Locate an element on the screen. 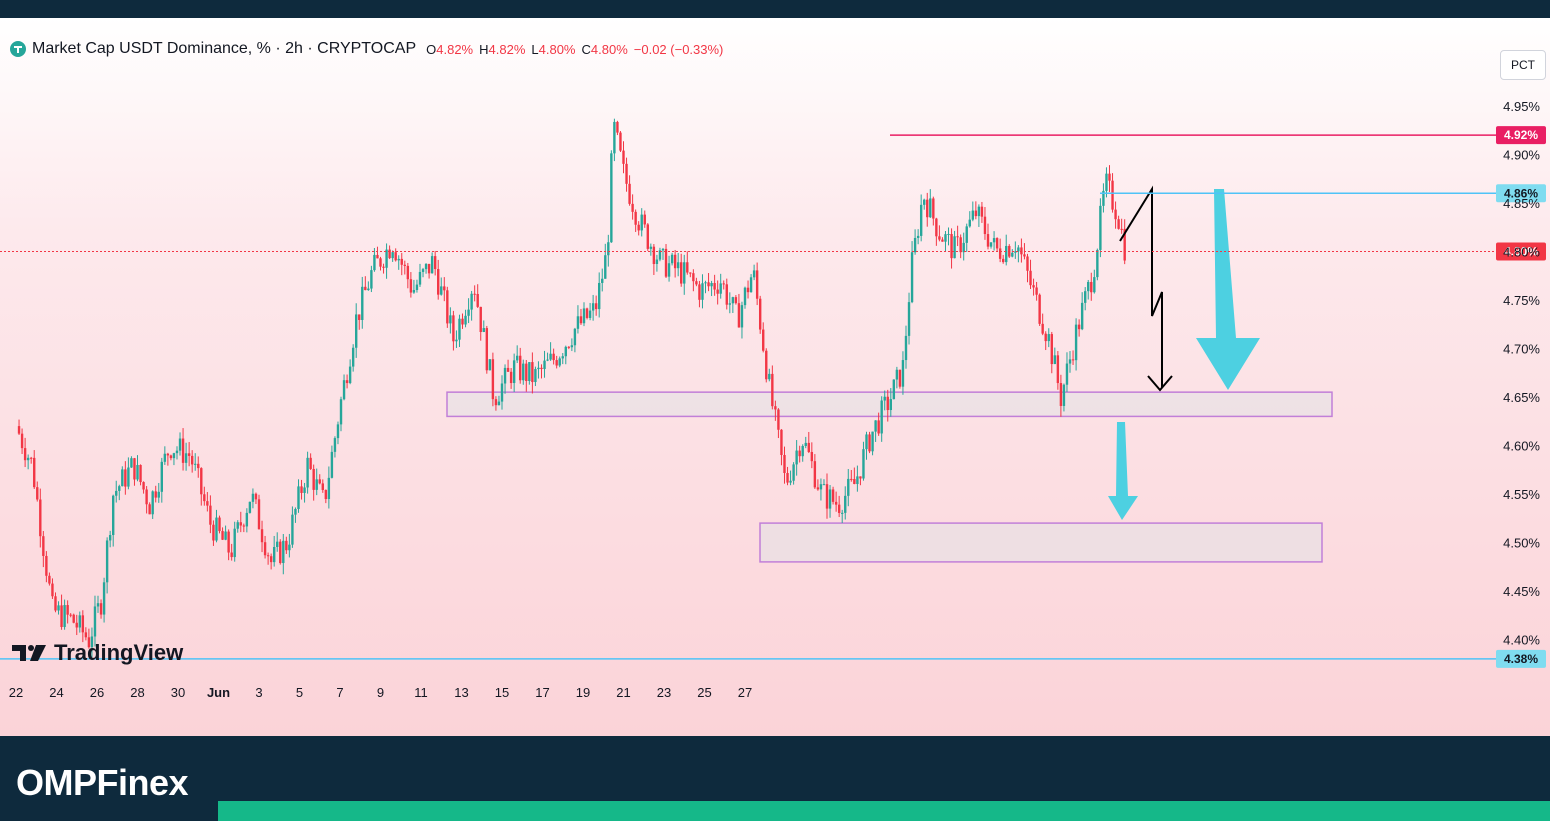 This screenshot has width=1550, height=821. pct-scale-button: PCT is located at coordinates (1523, 65).